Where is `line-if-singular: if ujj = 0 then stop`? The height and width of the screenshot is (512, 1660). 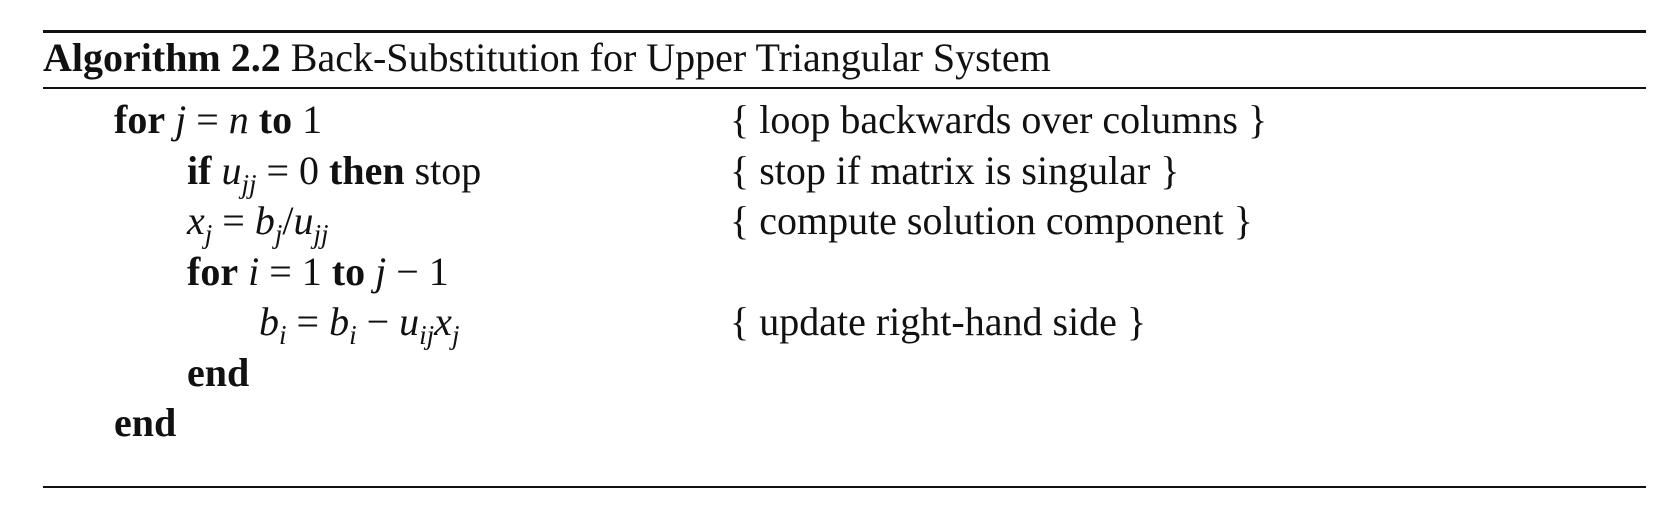
line-if-singular: if ujj = 0 then stop is located at coordinates (334, 172).